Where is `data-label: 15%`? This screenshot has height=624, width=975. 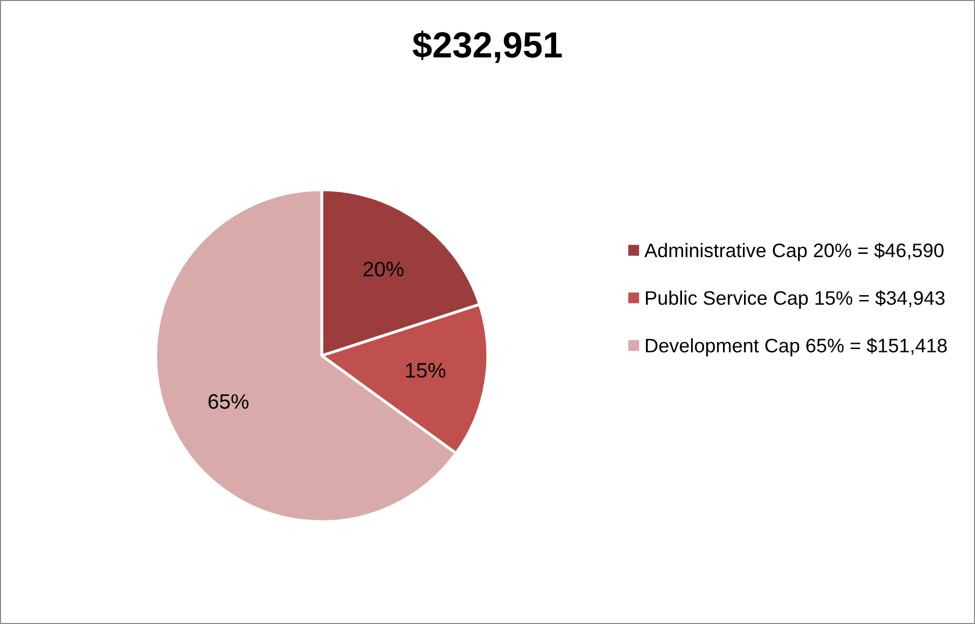 data-label: 15% is located at coordinates (426, 370).